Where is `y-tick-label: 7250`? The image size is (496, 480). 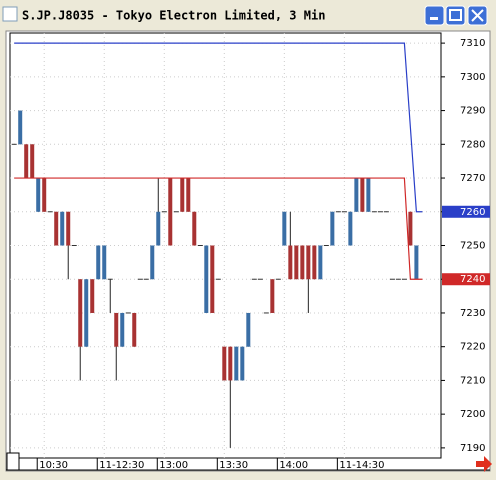 y-tick-label: 7250 is located at coordinates (472, 246).